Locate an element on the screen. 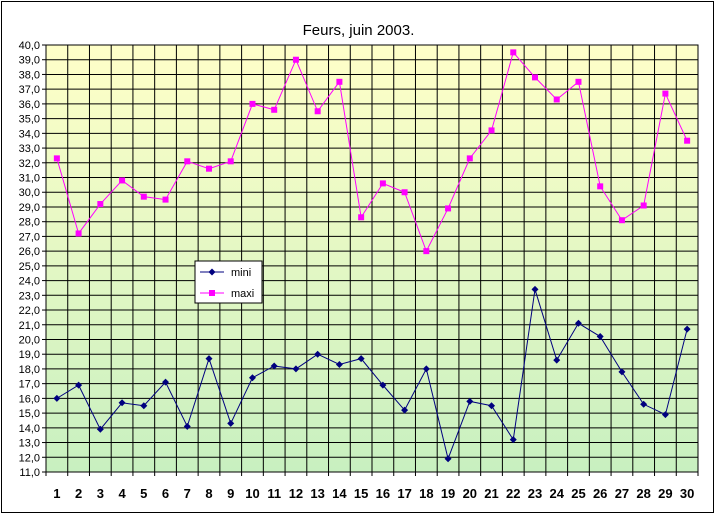  x-tick-label: 8 is located at coordinates (208, 493).